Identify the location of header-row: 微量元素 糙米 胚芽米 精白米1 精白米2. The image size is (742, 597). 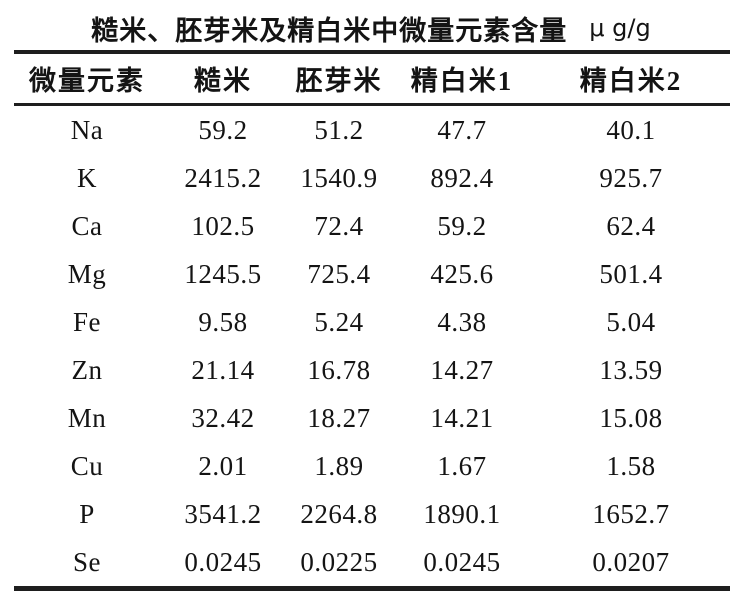
(372, 79).